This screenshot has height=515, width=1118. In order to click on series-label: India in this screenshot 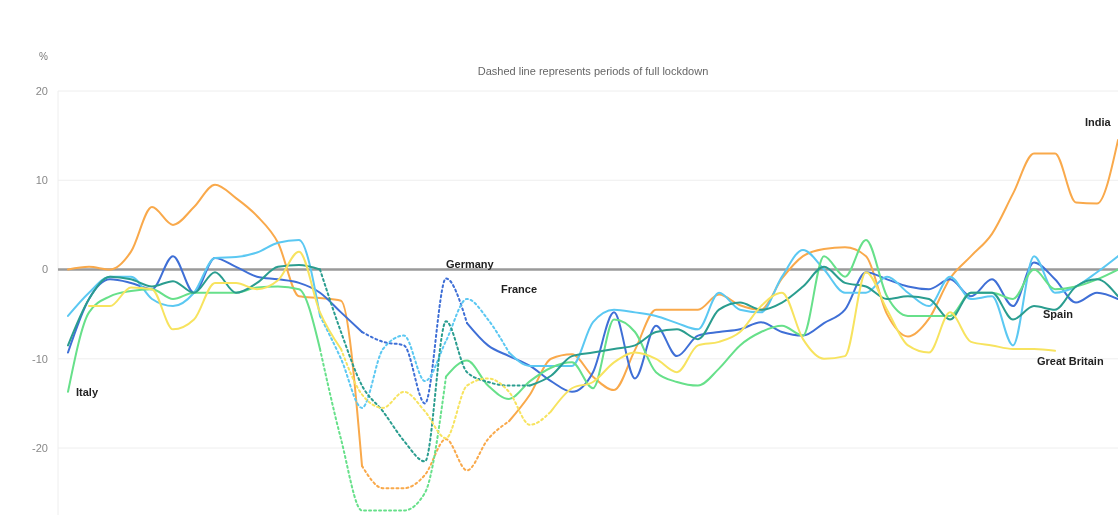, I will do `click(1098, 122)`.